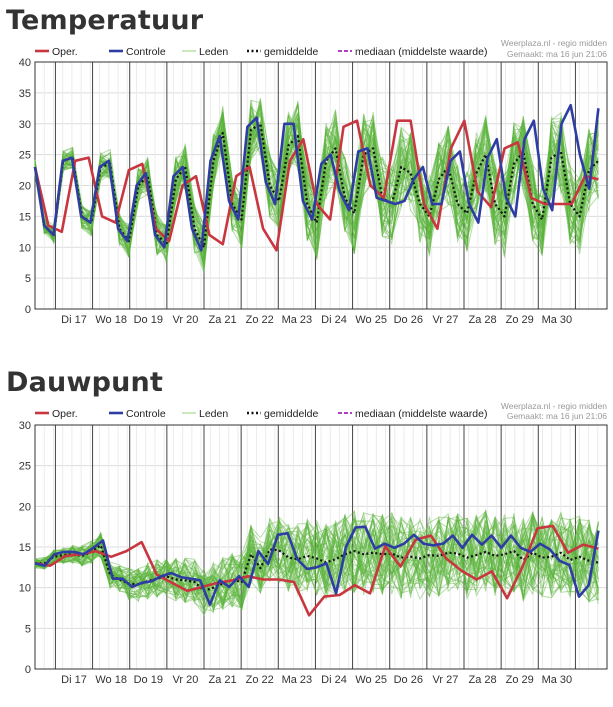 This screenshot has width=613, height=707. What do you see at coordinates (25, 63) in the screenshot?
I see `y-tick-label: 40` at bounding box center [25, 63].